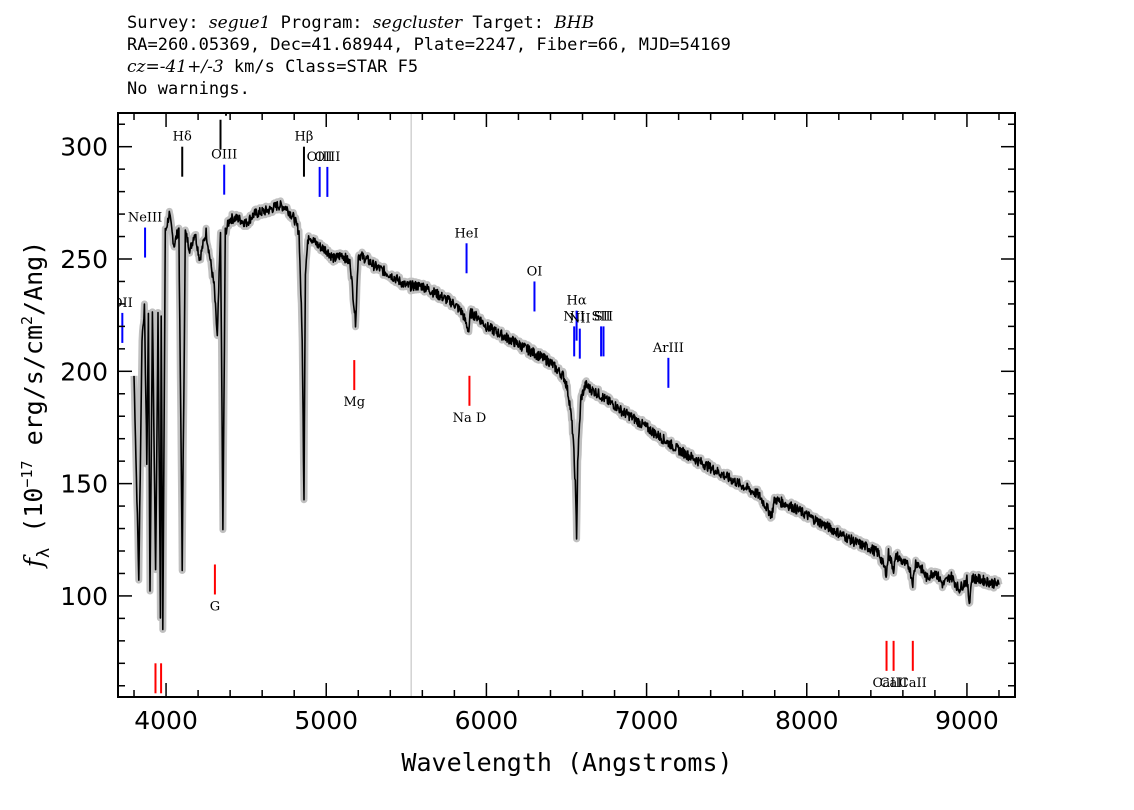  Describe the element at coordinates (188, 89) in the screenshot. I see `header-line-warnings: No warnings.` at that location.